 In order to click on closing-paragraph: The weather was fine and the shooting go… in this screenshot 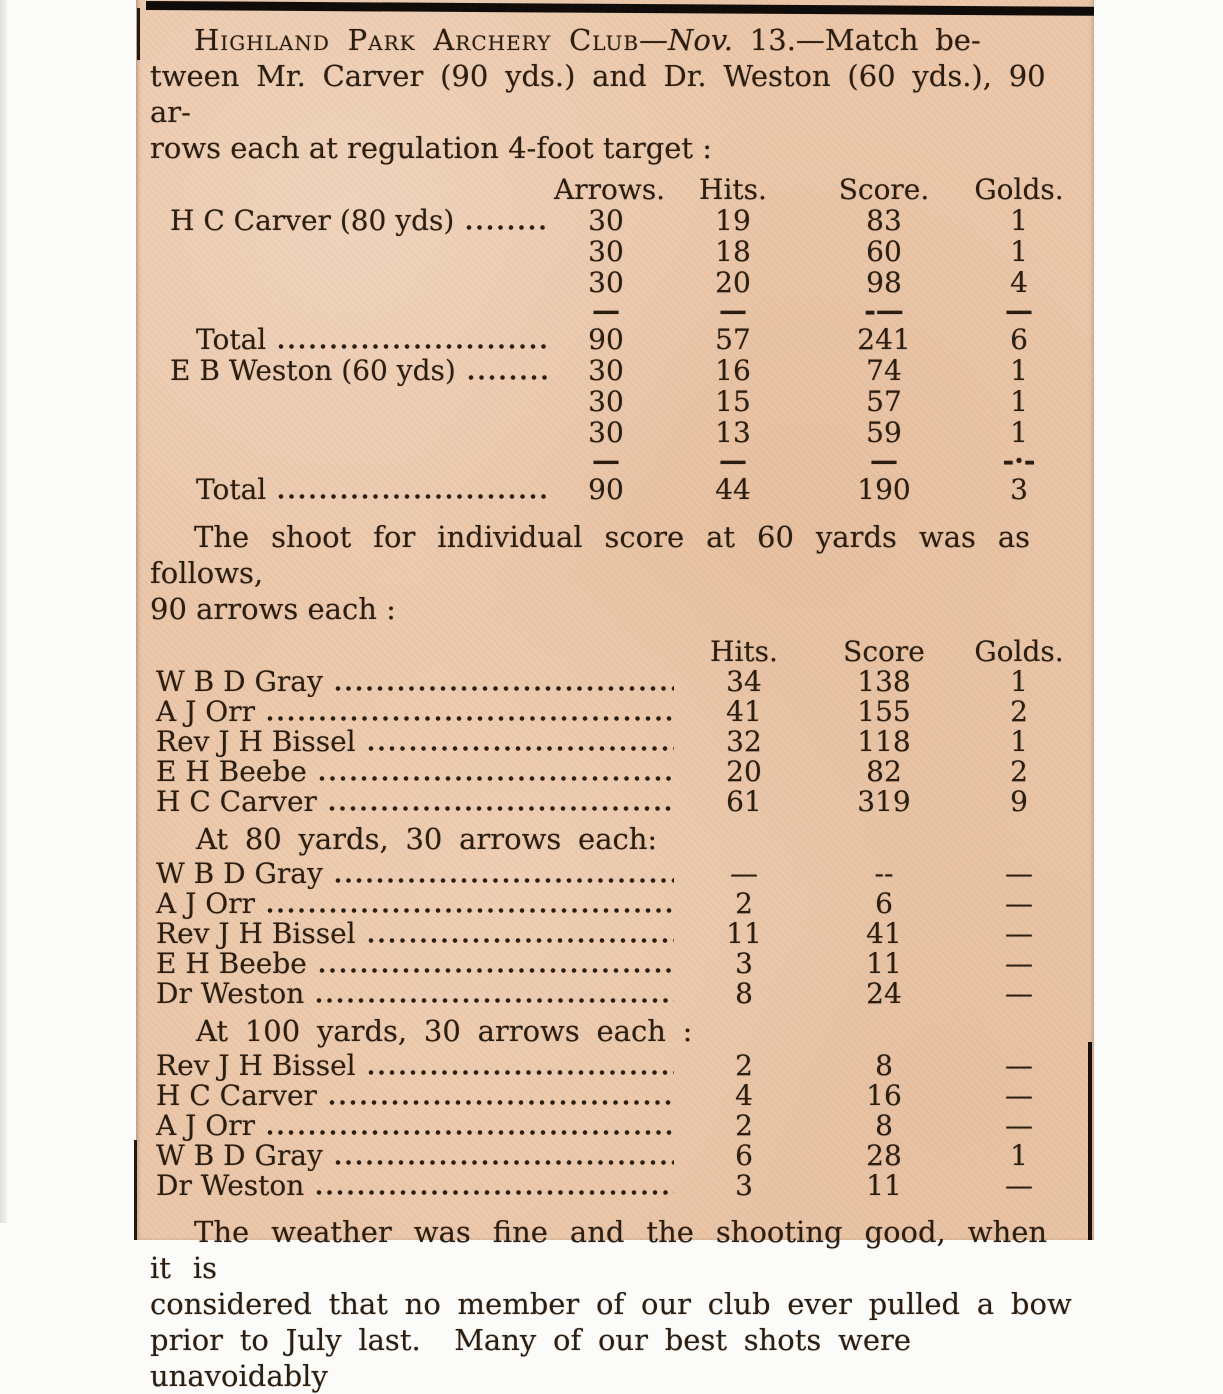, I will do `click(614, 1304)`.